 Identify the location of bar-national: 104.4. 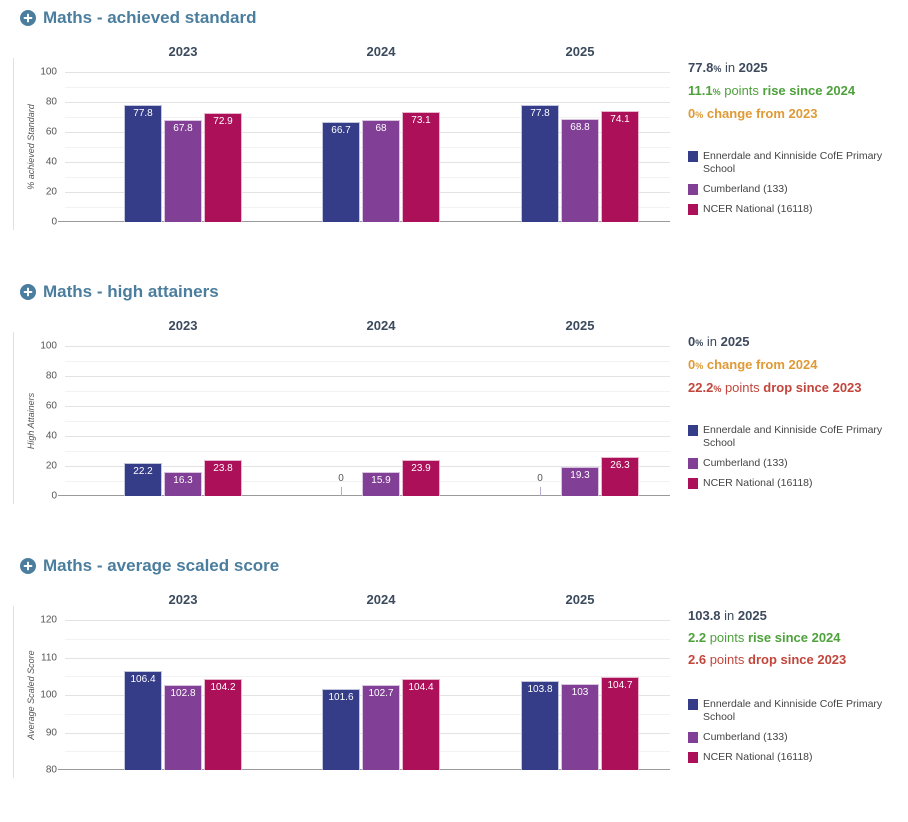
(421, 724).